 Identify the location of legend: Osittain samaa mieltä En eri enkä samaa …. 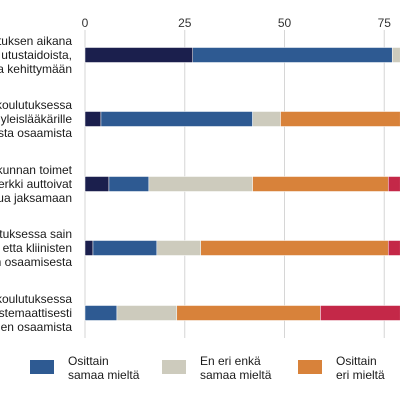
(200, 377).